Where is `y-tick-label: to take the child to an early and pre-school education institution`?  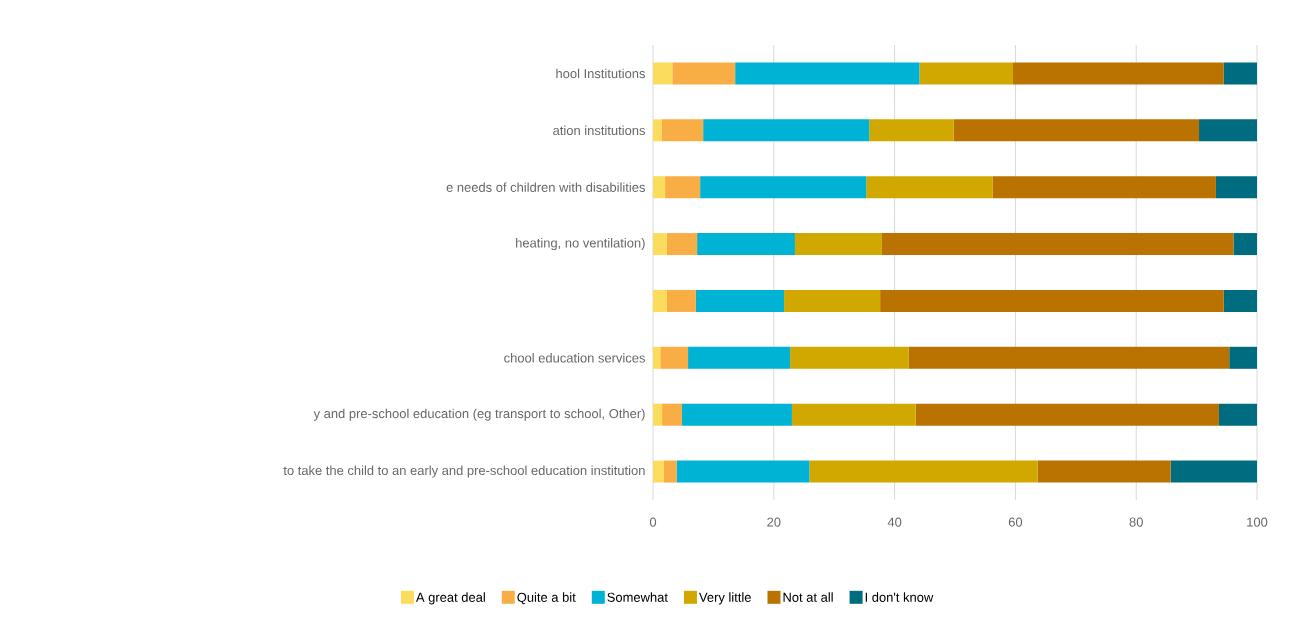 y-tick-label: to take the child to an early and pre-school education institution is located at coordinates (464, 471).